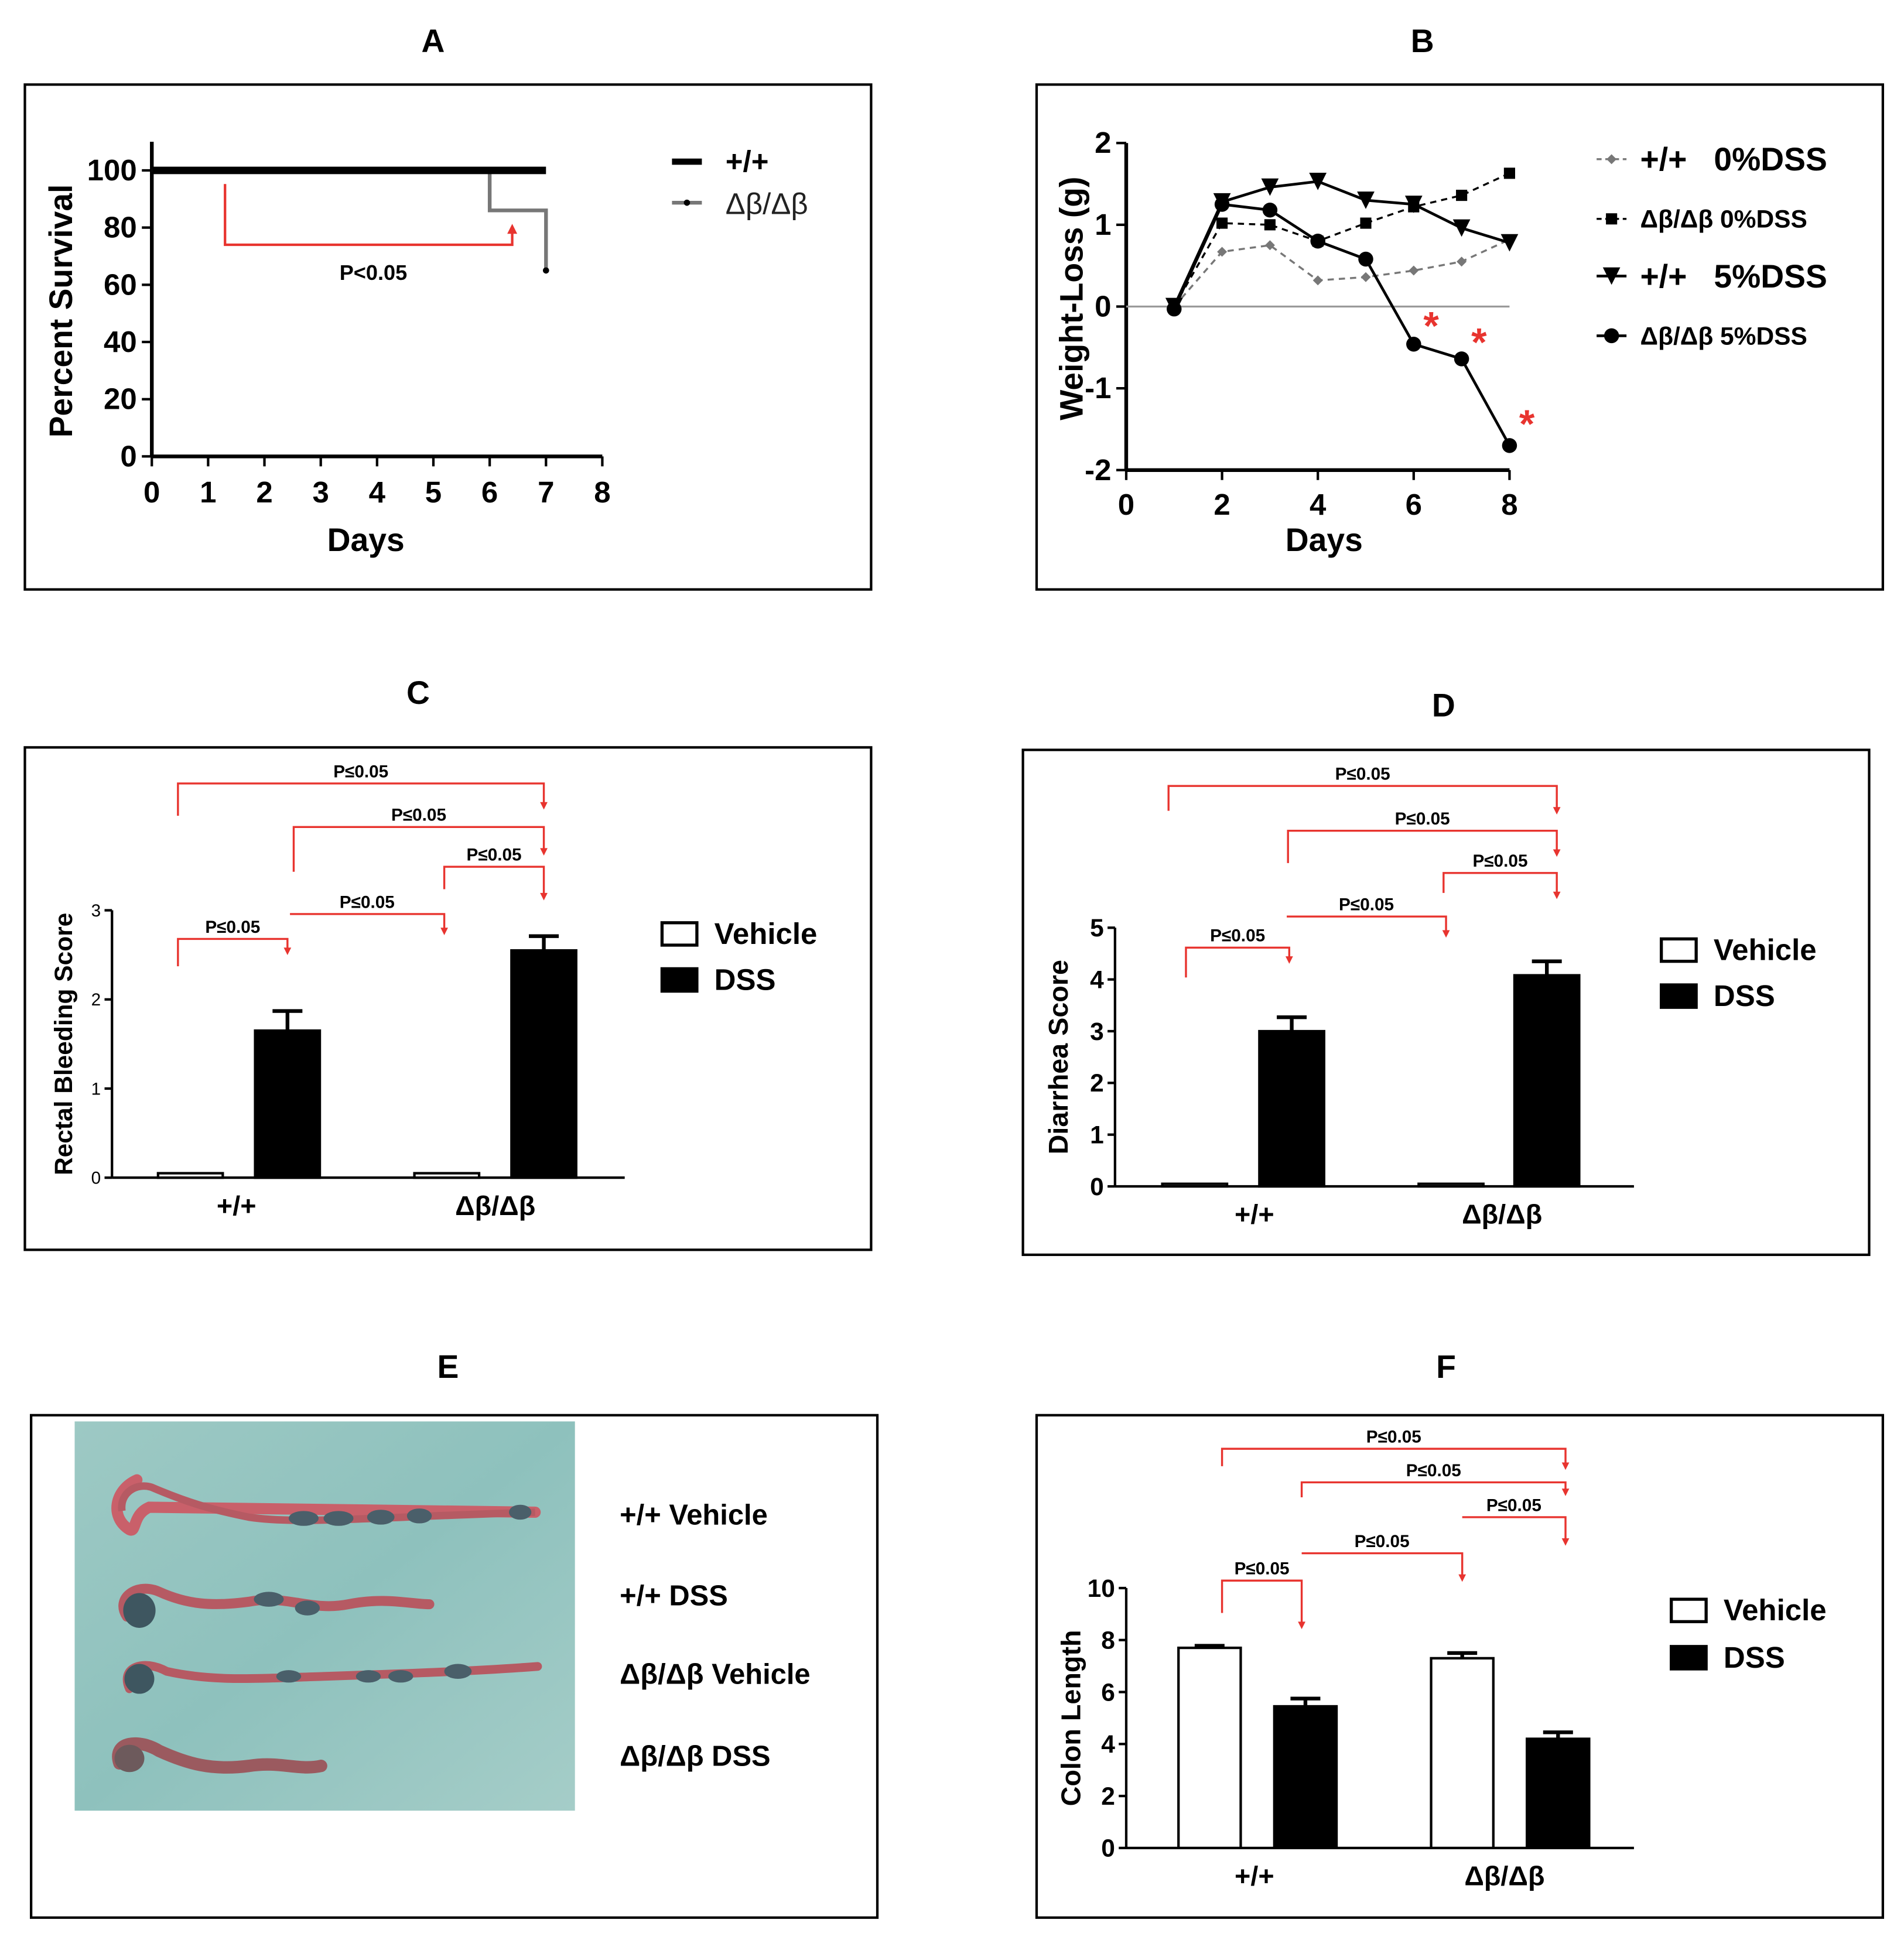  I want to click on legend-label-3: +/+ 5%DSS, so click(1733, 276).